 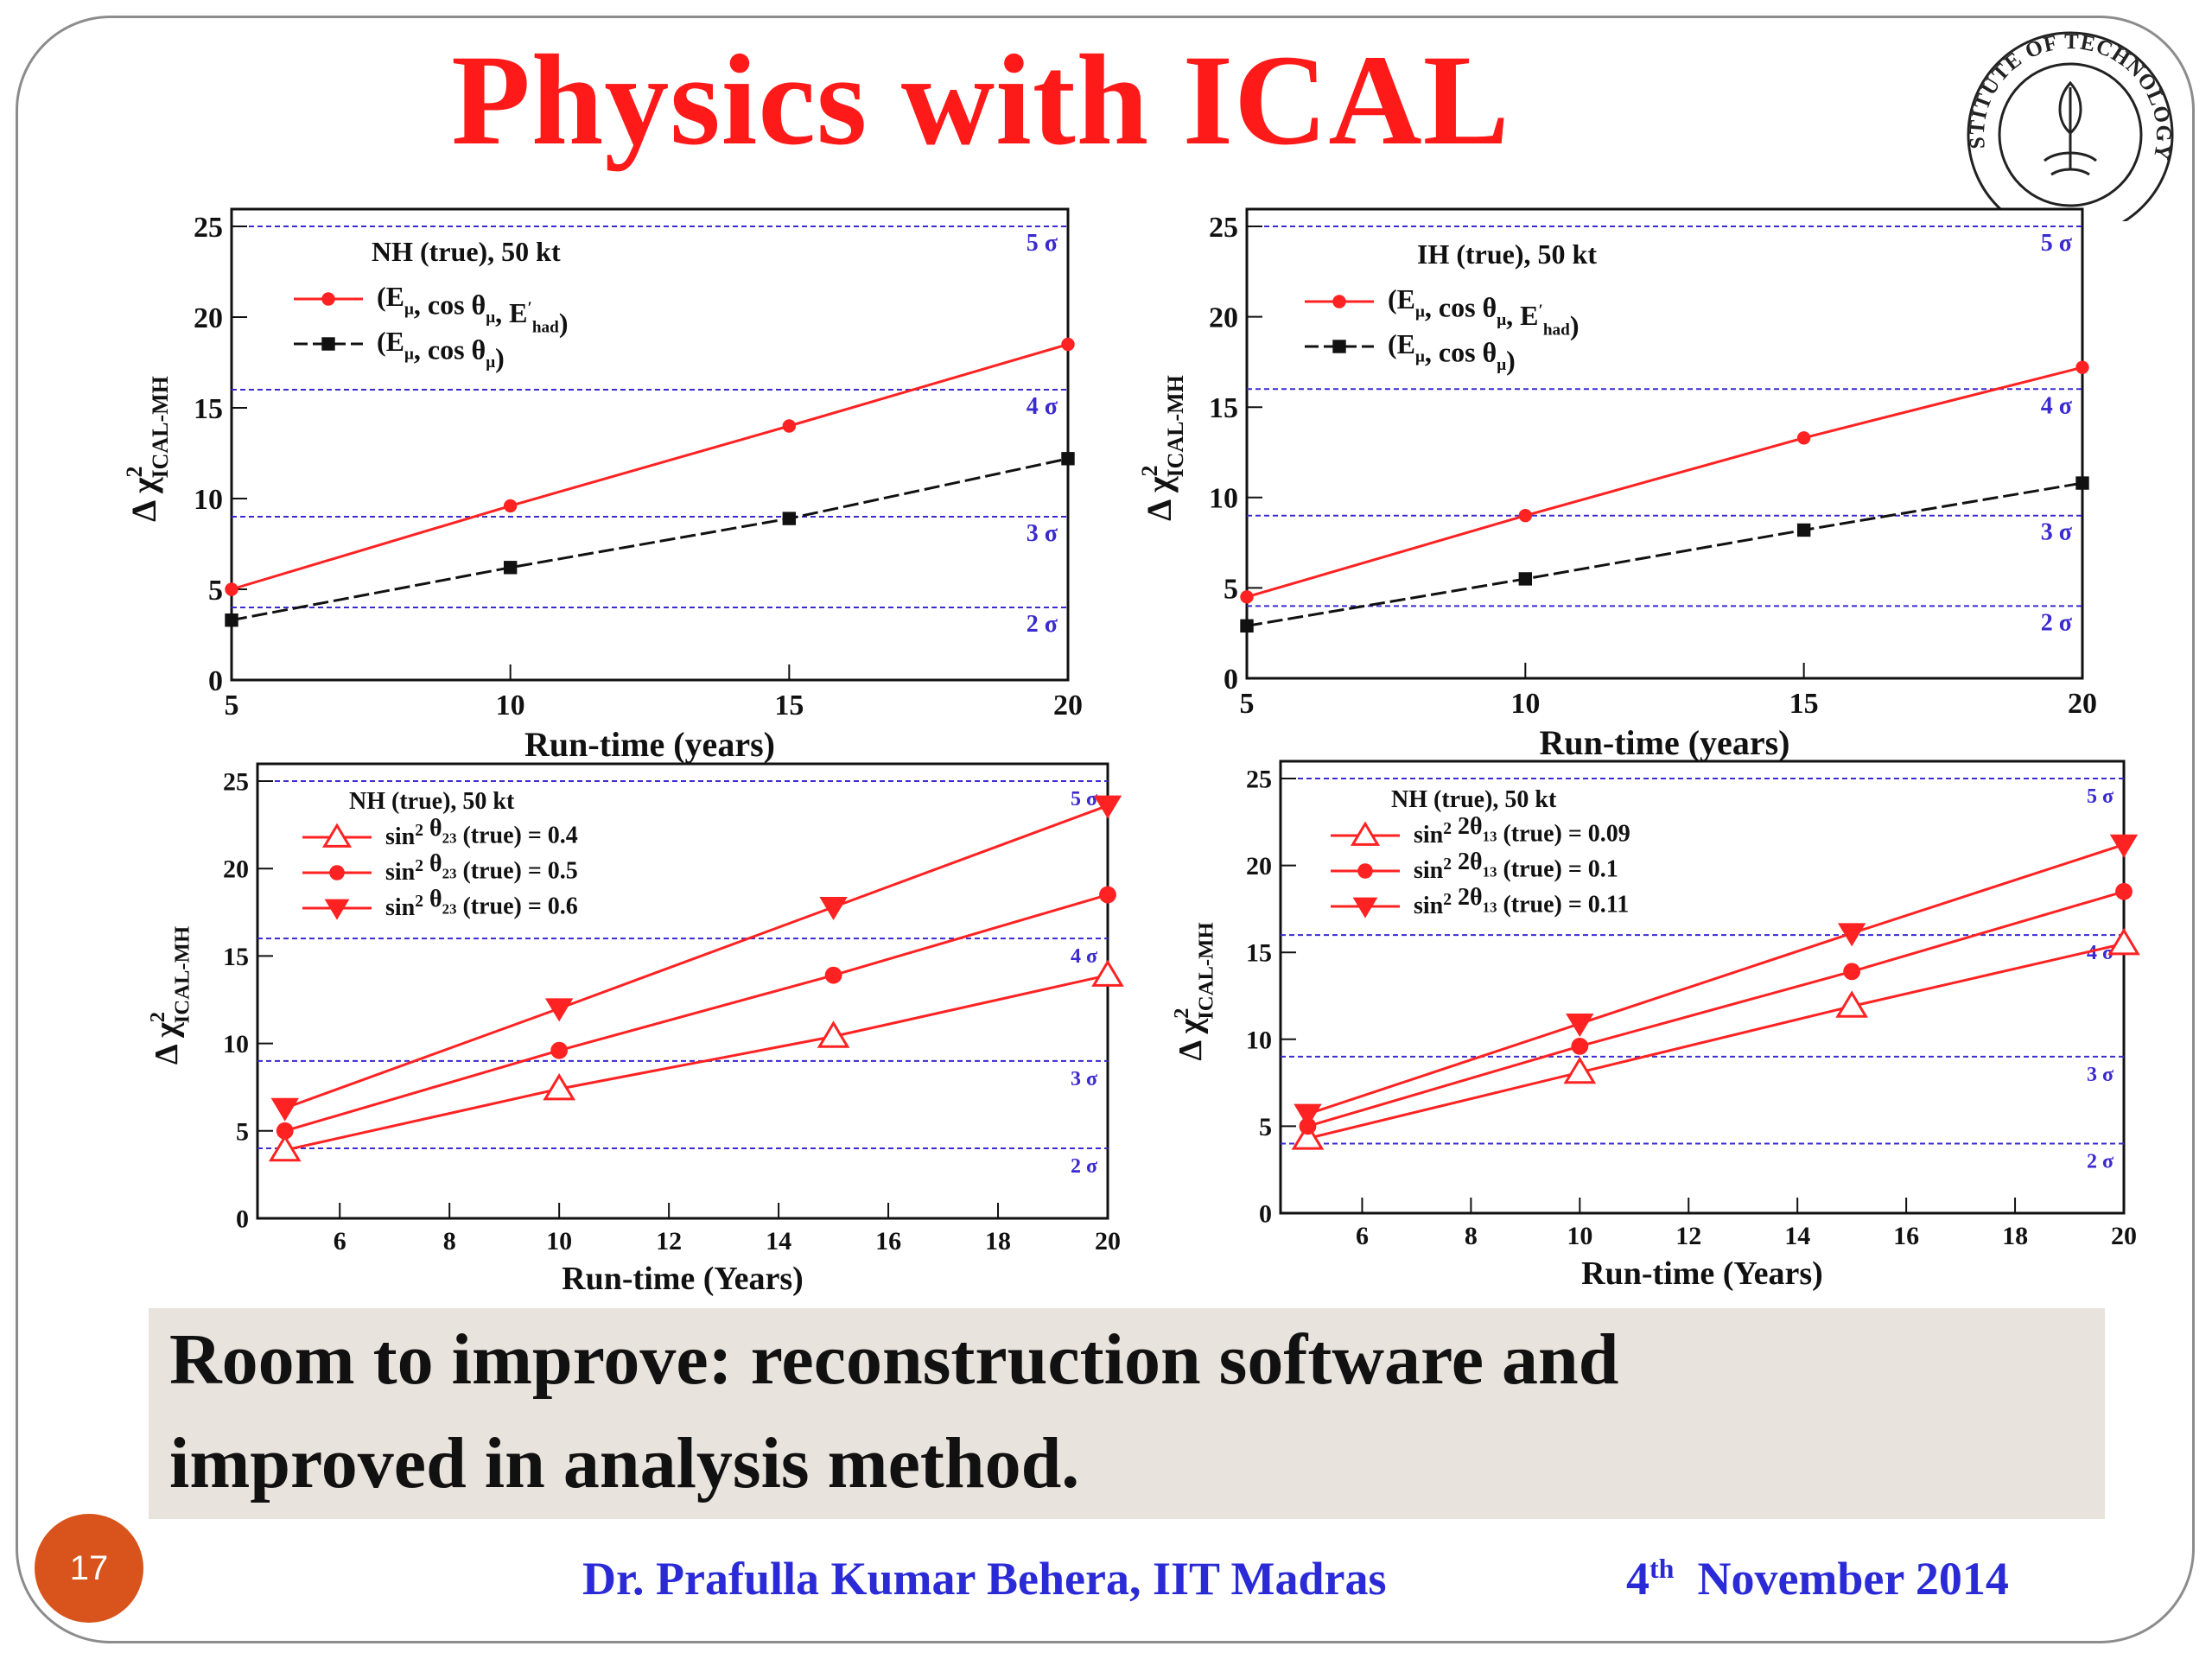 I want to click on date-suffix: th, so click(x=1662, y=1568).